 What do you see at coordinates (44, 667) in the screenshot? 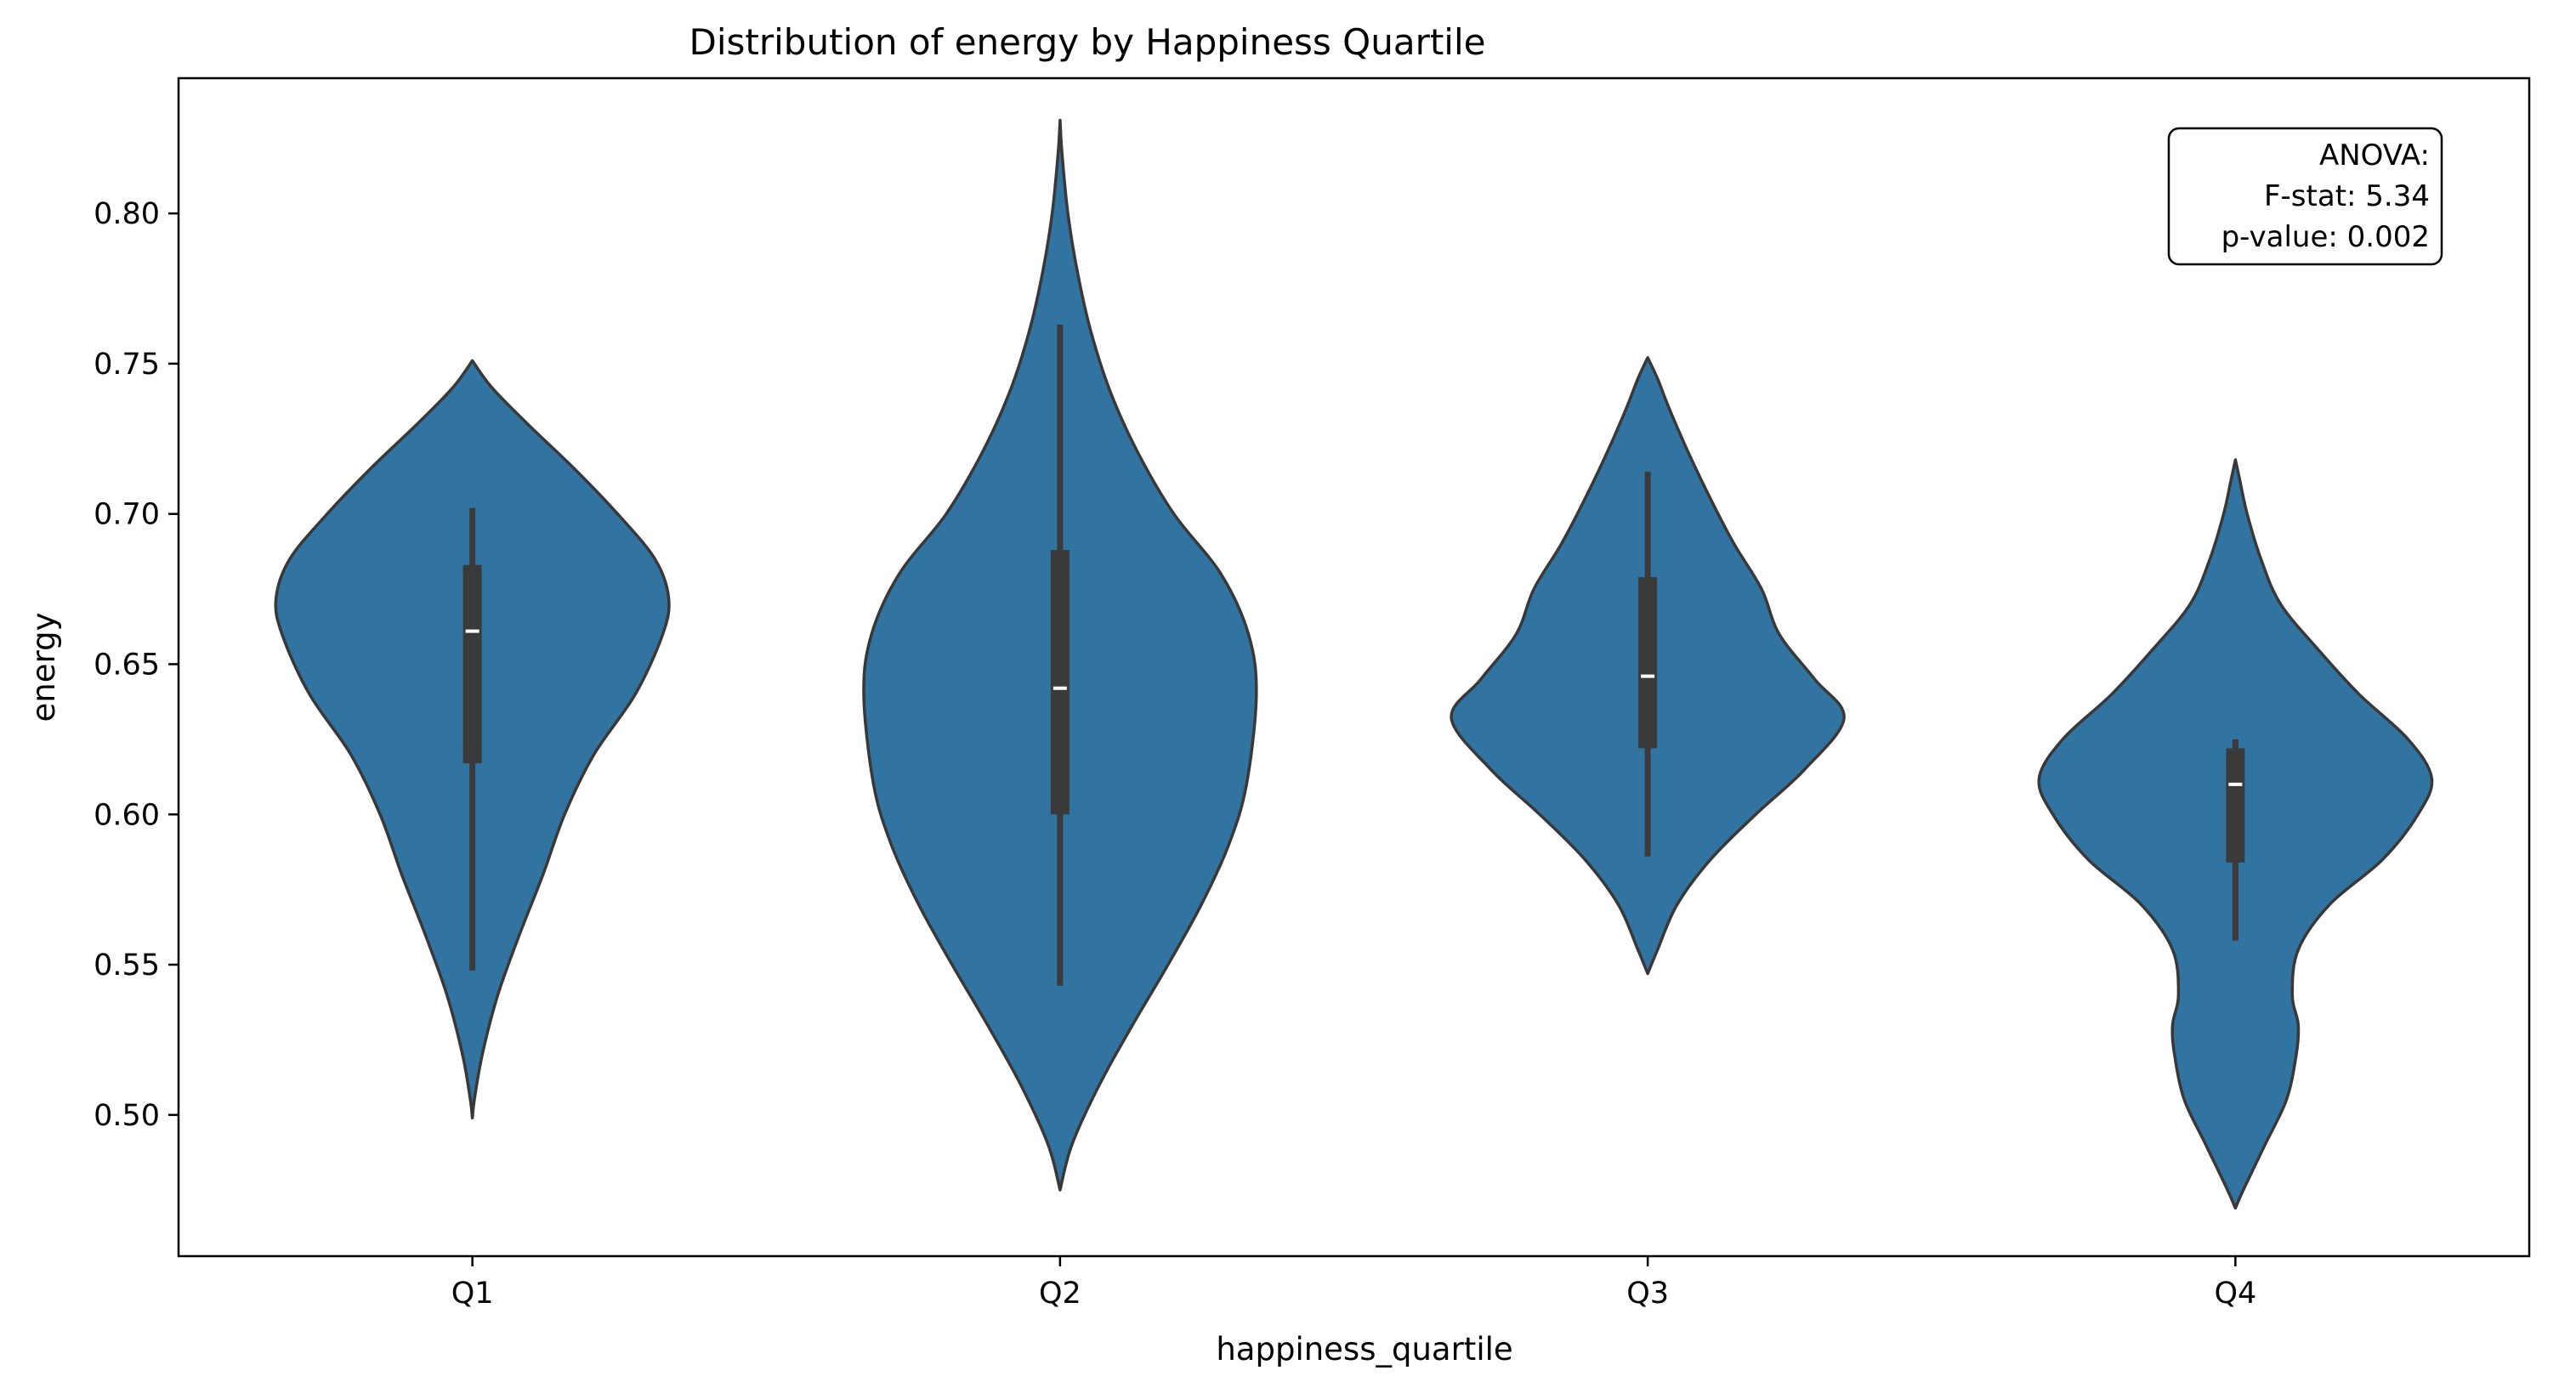
I see `y-axis-label: energy` at bounding box center [44, 667].